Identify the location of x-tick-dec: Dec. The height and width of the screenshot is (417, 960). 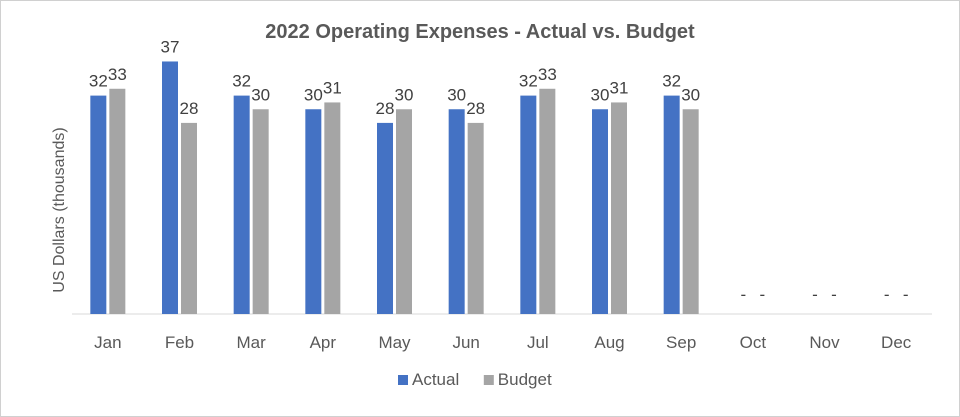
(896, 342).